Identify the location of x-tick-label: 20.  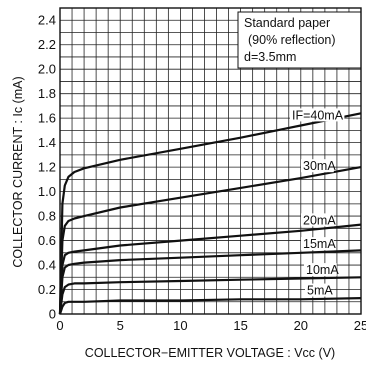
(301, 325).